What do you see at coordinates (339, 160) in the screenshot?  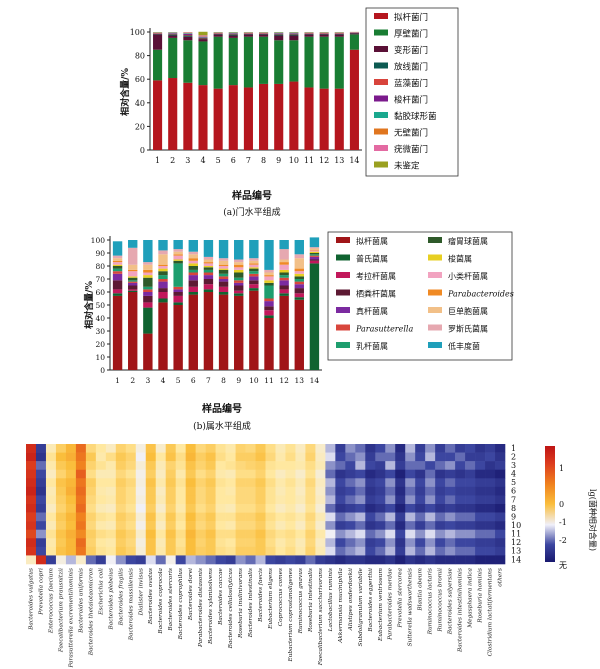 I see `x-tick-label: 13` at bounding box center [339, 160].